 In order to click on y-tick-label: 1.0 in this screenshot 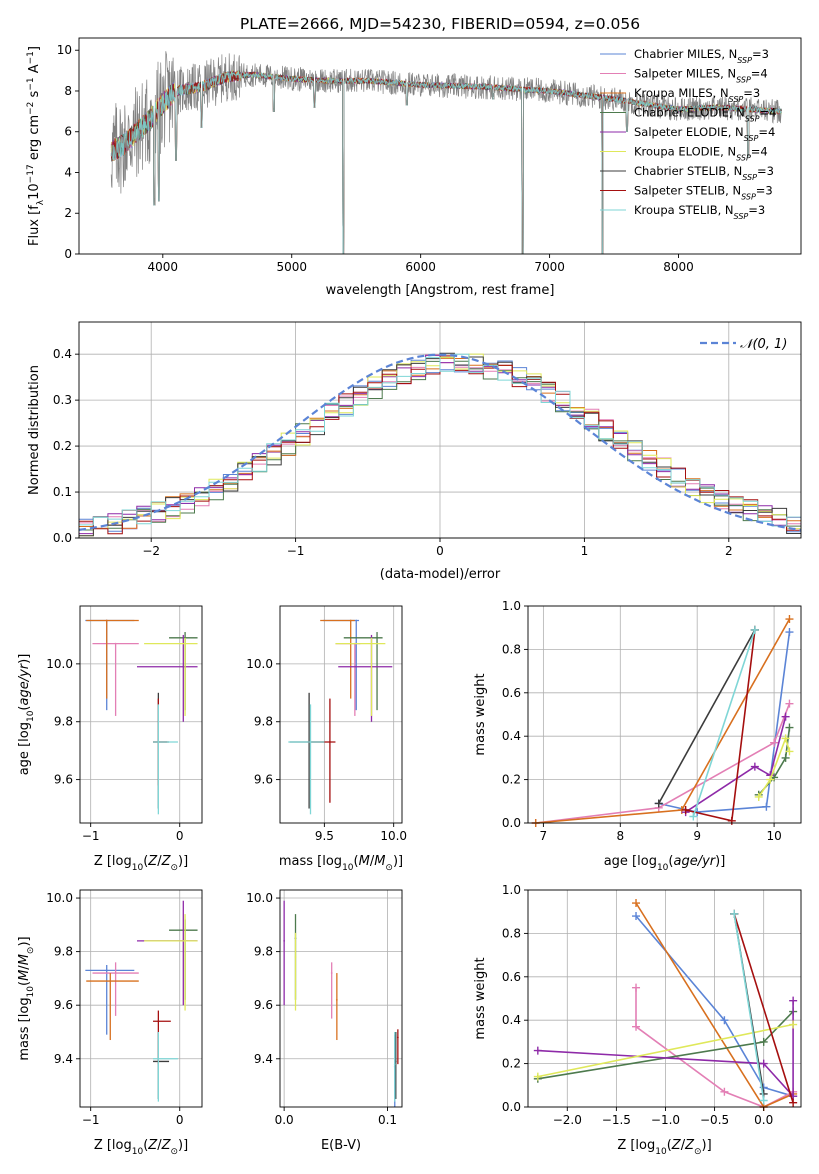, I will do `click(511, 606)`.